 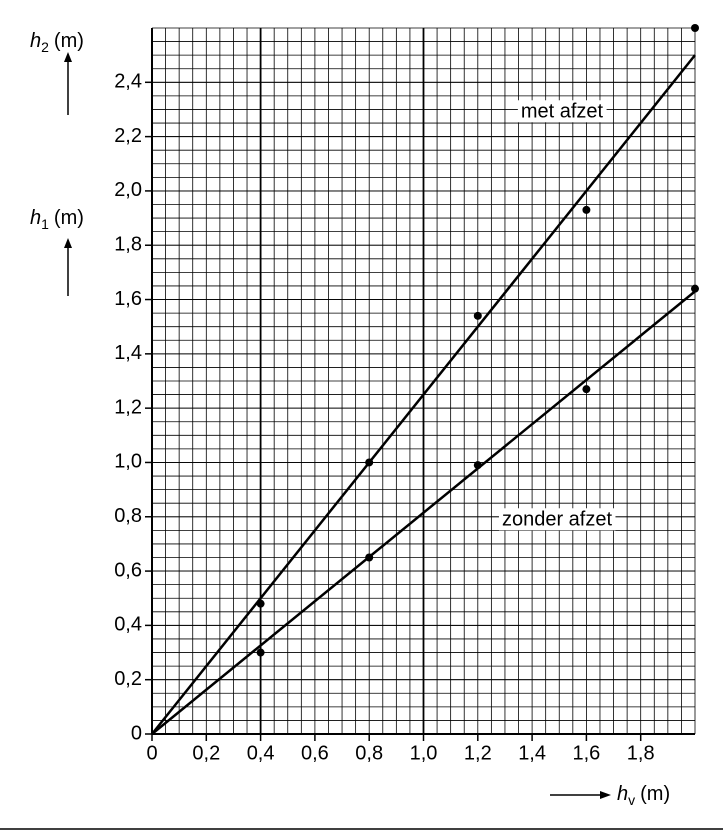 I want to click on x-tick-label: 0,6, so click(x=315, y=753).